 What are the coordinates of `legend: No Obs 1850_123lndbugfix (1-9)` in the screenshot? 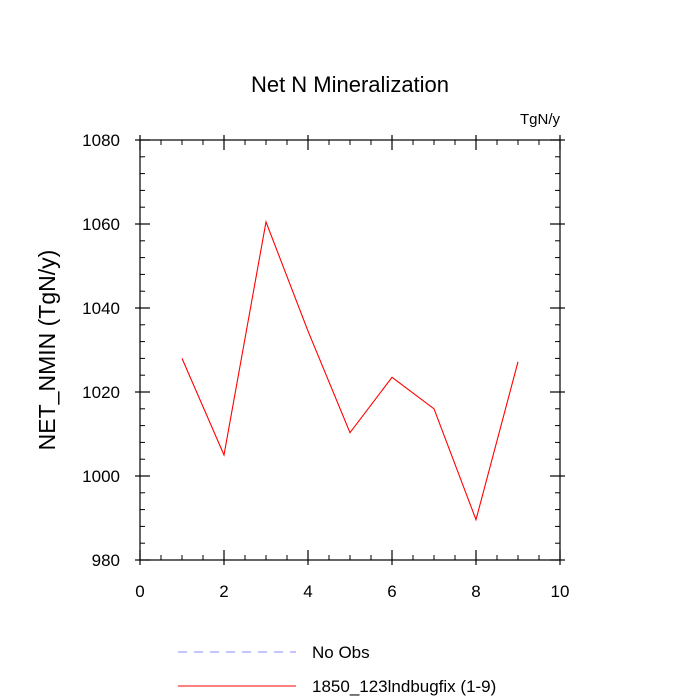 It's located at (337, 669).